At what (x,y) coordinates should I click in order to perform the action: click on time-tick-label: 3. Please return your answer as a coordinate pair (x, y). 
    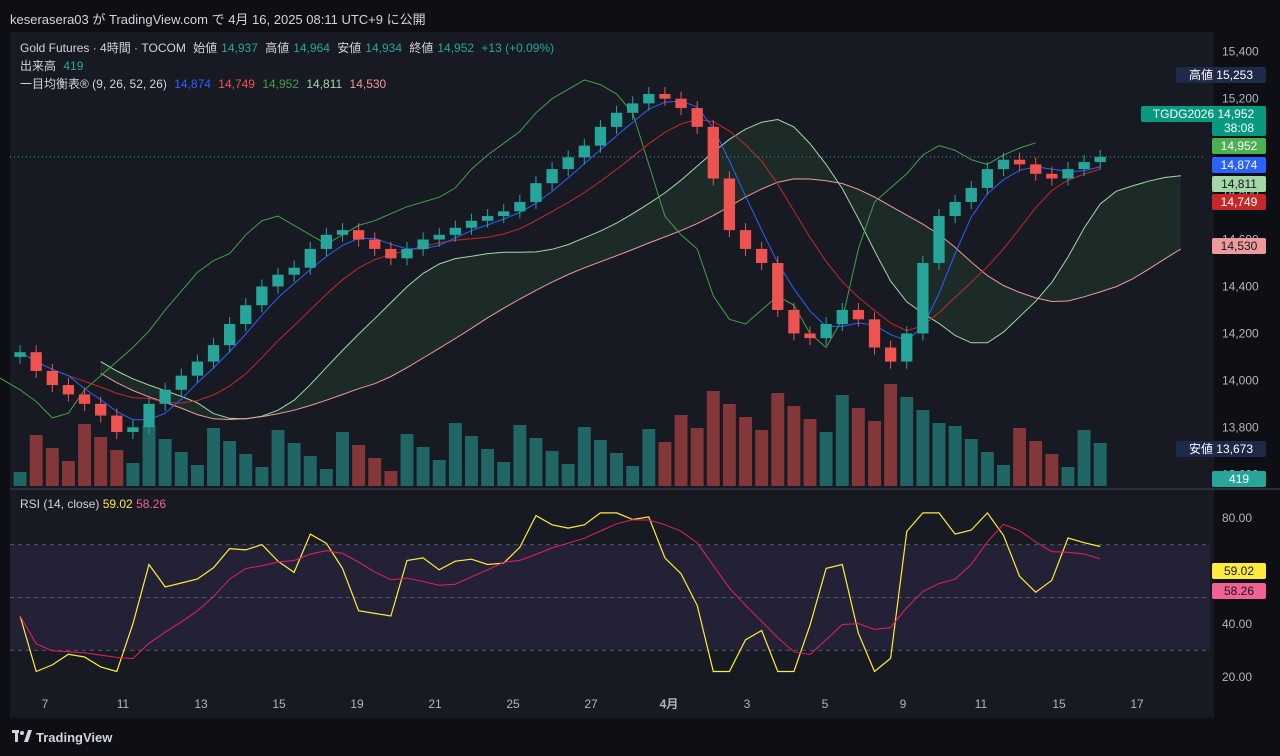
    Looking at the image, I should click on (747, 704).